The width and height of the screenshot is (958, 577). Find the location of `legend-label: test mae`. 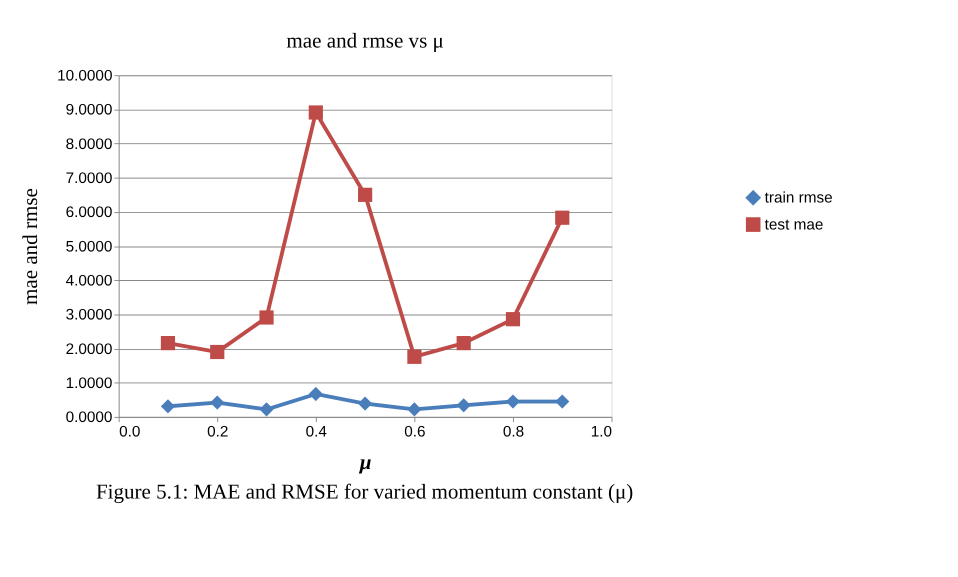

legend-label: test mae is located at coordinates (794, 225).